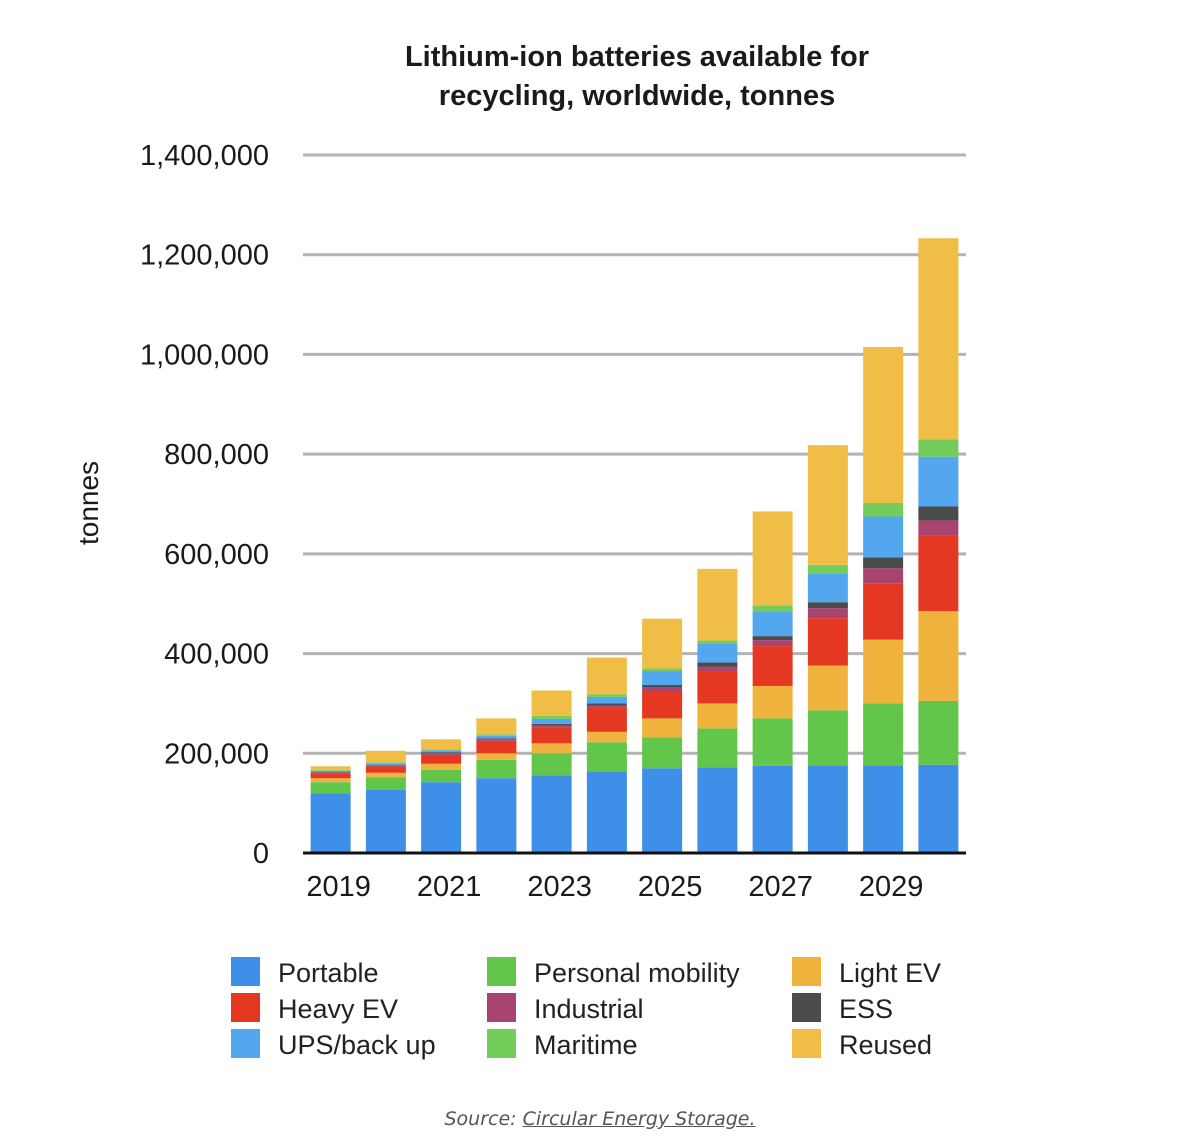 The width and height of the screenshot is (1200, 1144). I want to click on legend-label: Reused, so click(885, 1045).